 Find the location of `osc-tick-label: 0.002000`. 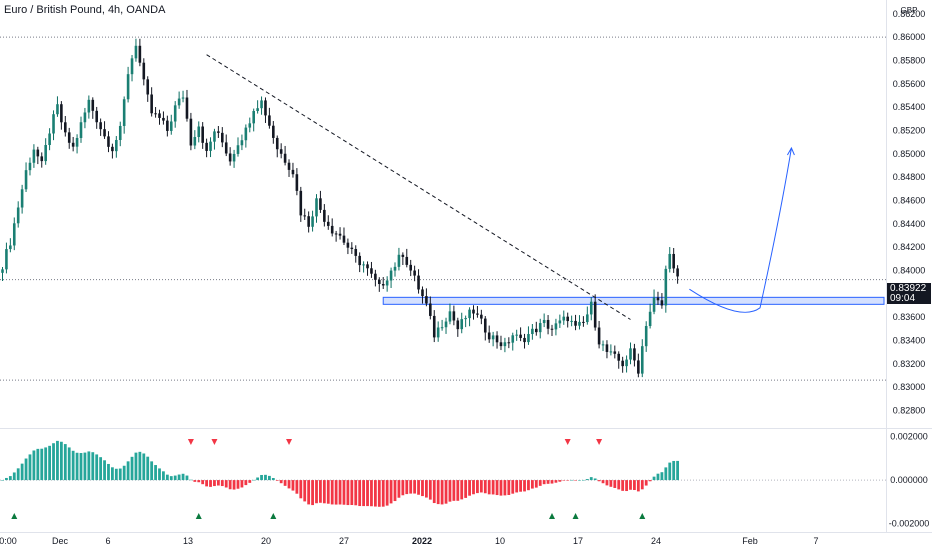

osc-tick-label: 0.002000 is located at coordinates (909, 437).